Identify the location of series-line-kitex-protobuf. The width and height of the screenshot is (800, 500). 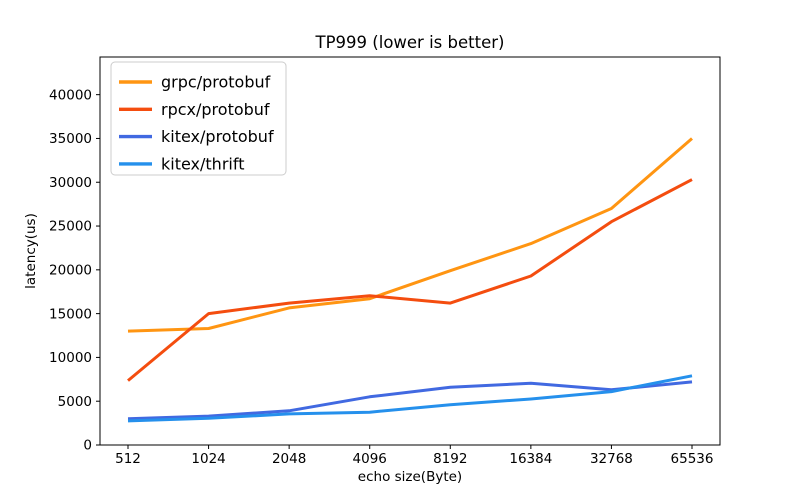
(410, 400).